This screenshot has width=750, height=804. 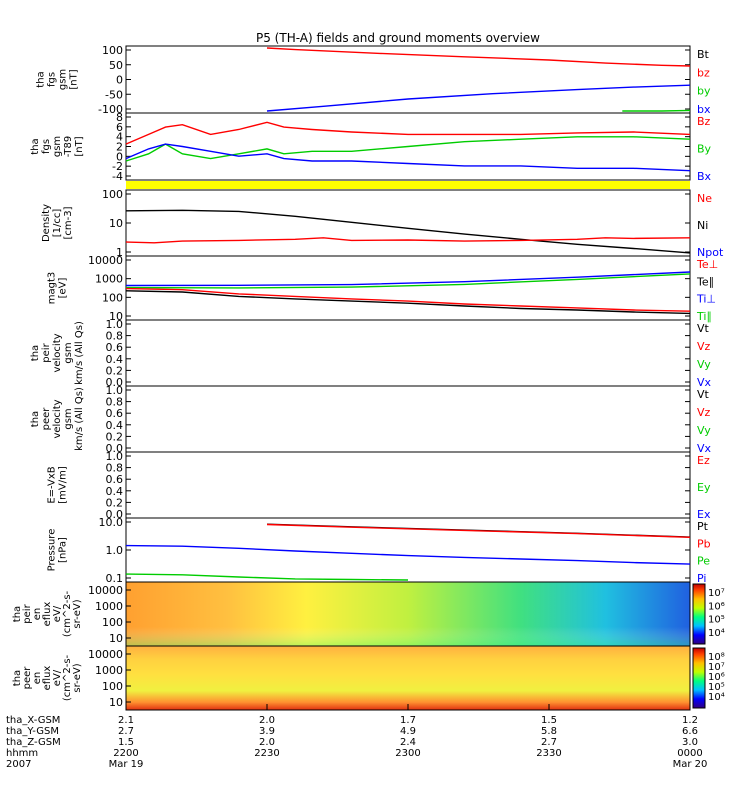 What do you see at coordinates (704, 487) in the screenshot?
I see `legend-Ey: Ey` at bounding box center [704, 487].